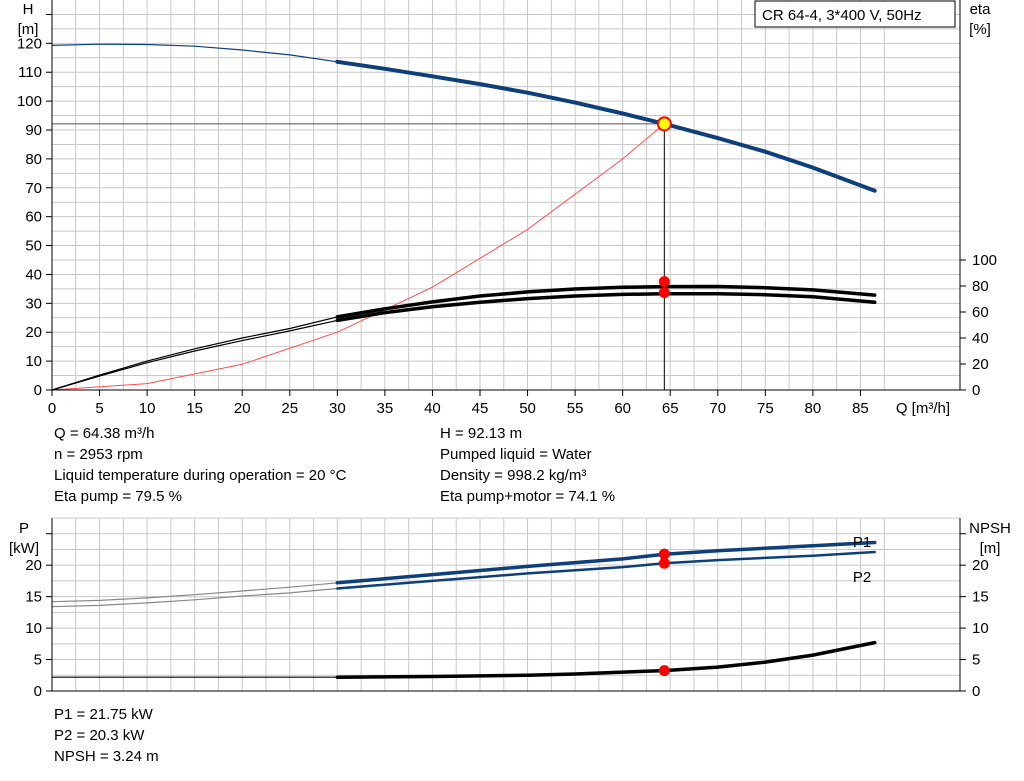  Describe the element at coordinates (976, 691) in the screenshot. I see `npsh-tick-label: 0` at that location.